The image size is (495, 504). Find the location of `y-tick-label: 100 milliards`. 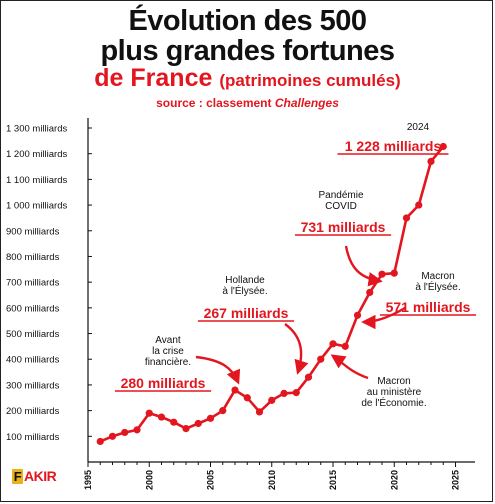

y-tick-label: 100 milliards is located at coordinates (33, 437).